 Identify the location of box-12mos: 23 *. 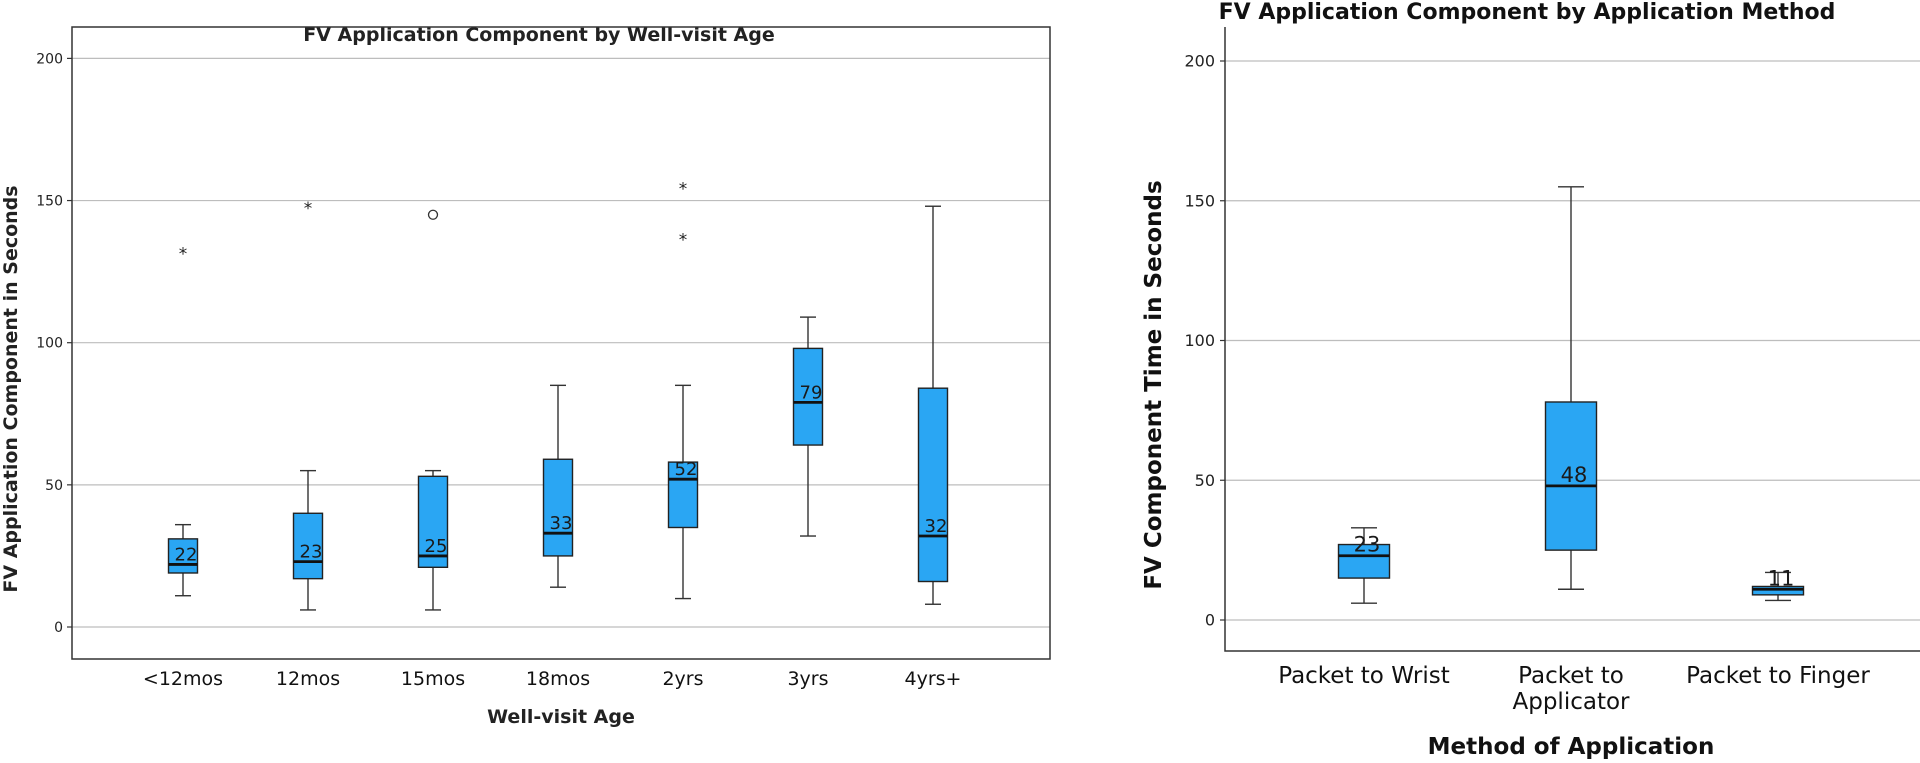
(308, 405).